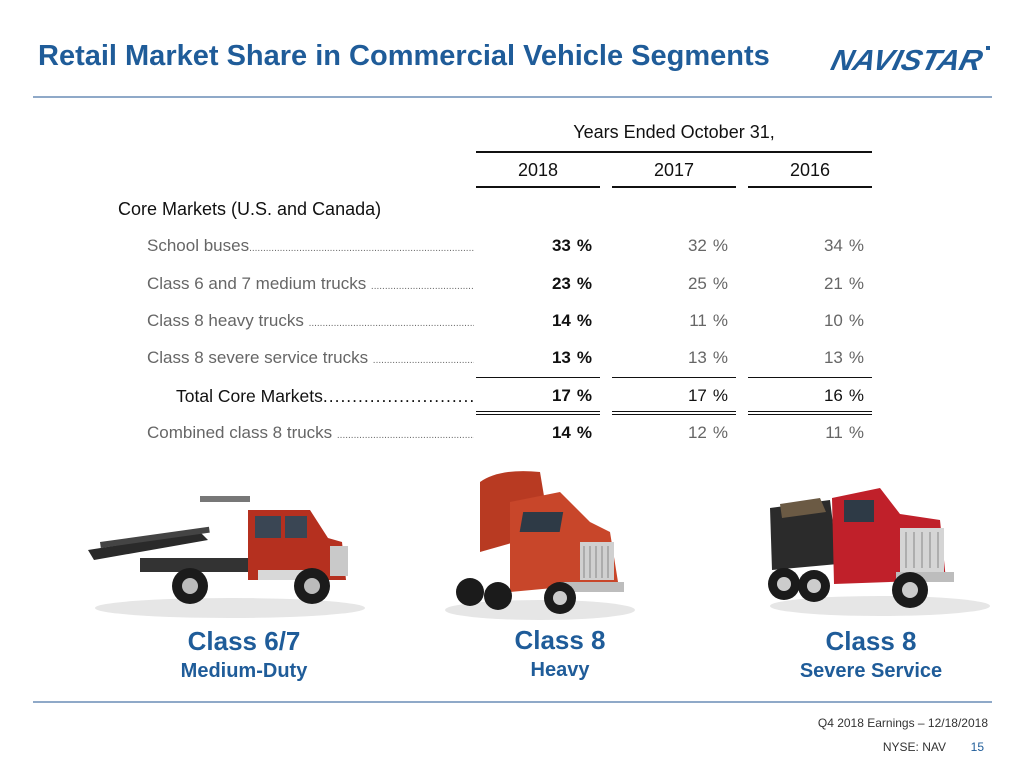 The width and height of the screenshot is (1024, 768). Describe the element at coordinates (260, 357) in the screenshot. I see `row-label-text: Class 8 severe service trucks` at that location.